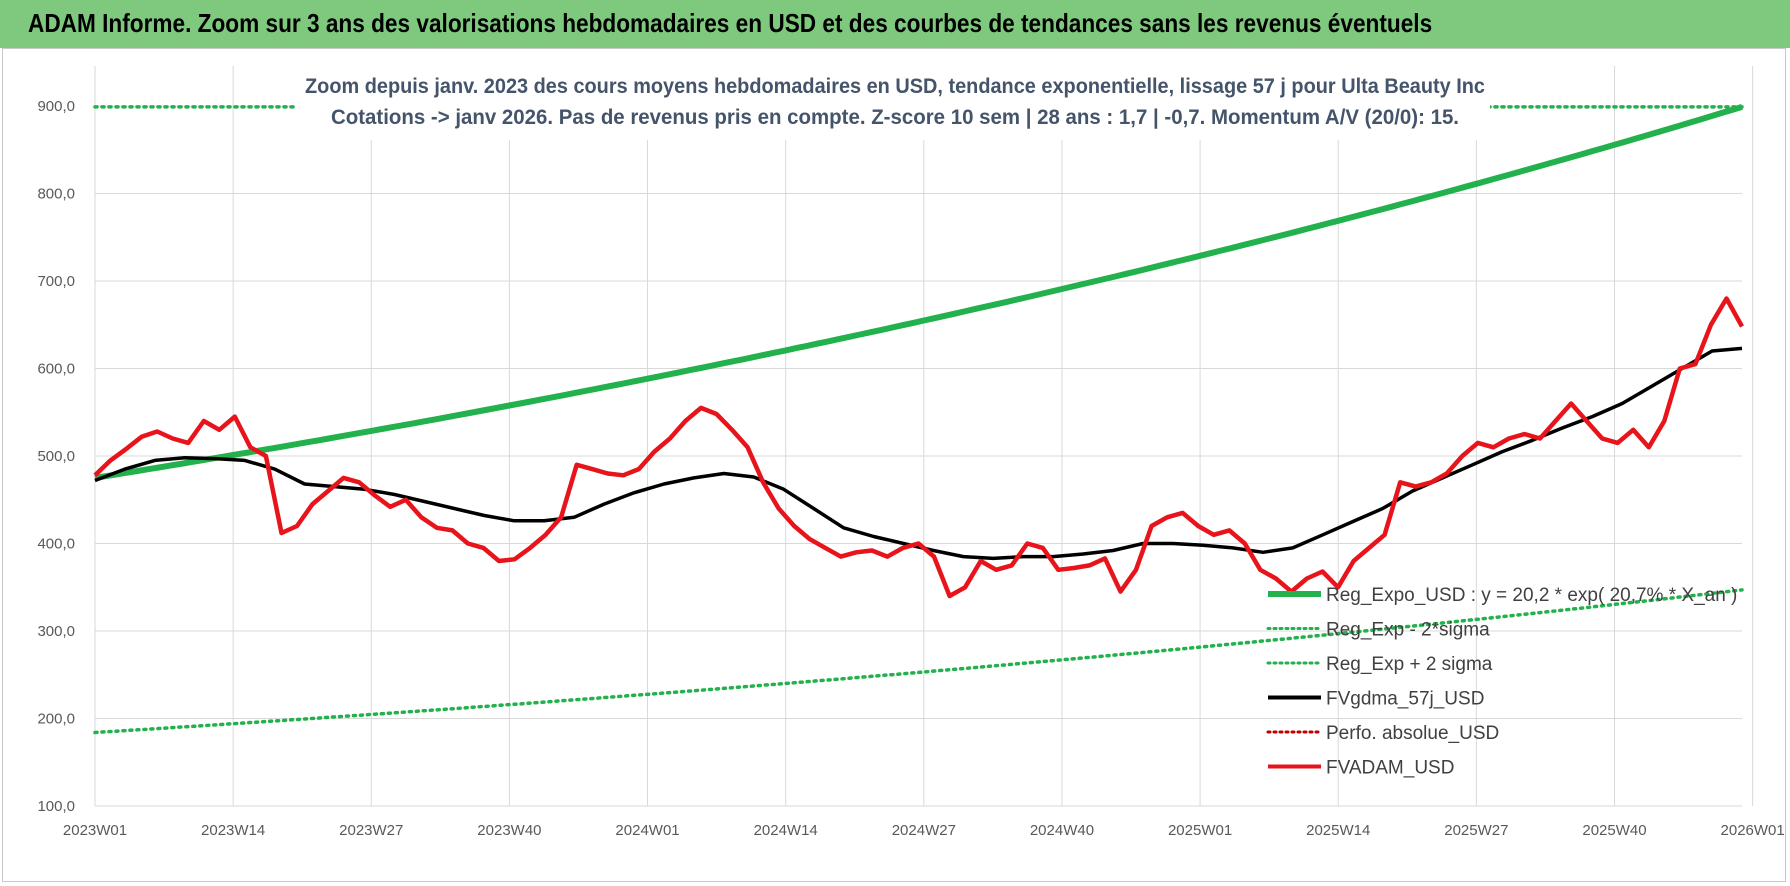 The height and width of the screenshot is (886, 1790). Describe the element at coordinates (509, 830) in the screenshot. I see `x-tick-label: 2023W40` at that location.